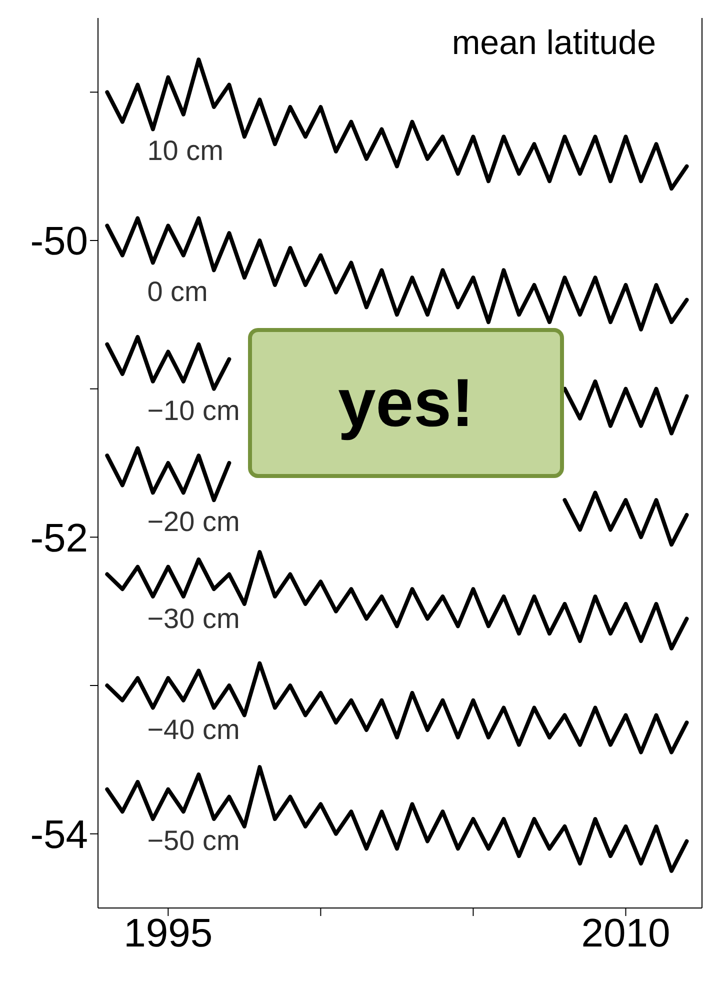 Image resolution: width=718 pixels, height=982 pixels. I want to click on series-label: −50 cm, so click(193, 841).